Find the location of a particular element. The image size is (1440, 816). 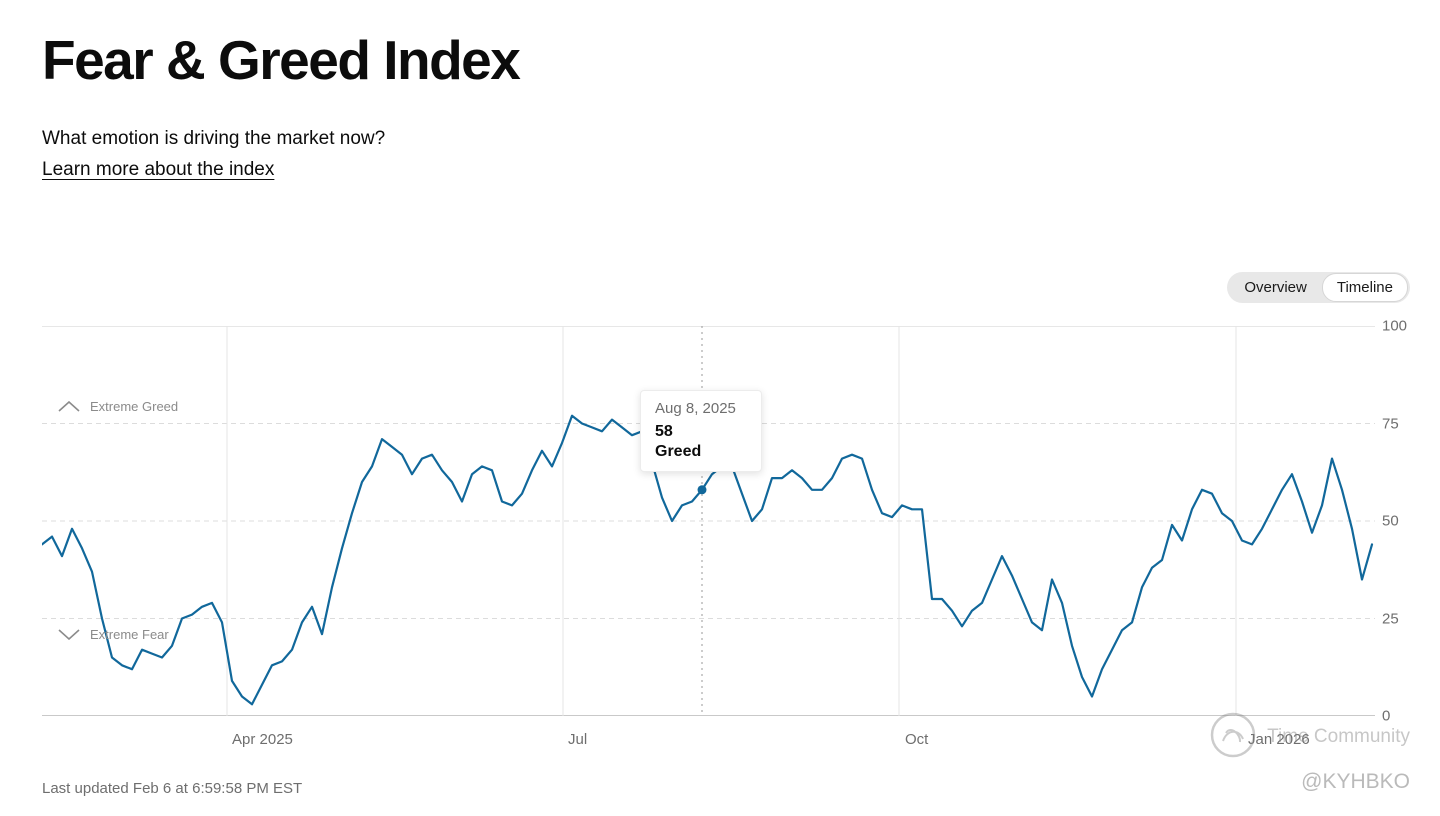

learn-more-link: Learn more about the index is located at coordinates (158, 169).